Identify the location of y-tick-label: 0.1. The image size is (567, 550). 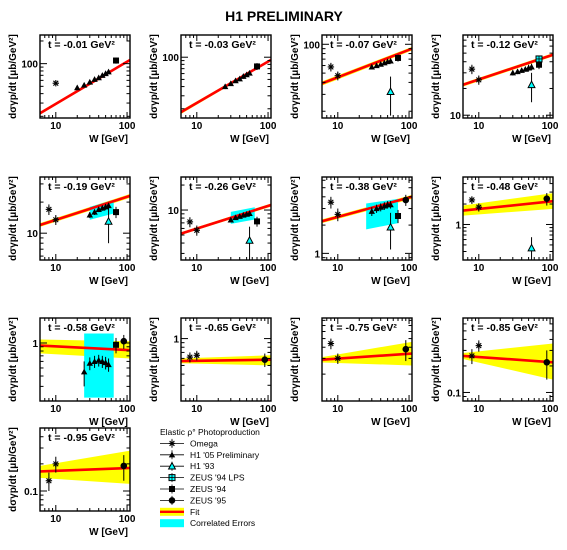
(454, 393).